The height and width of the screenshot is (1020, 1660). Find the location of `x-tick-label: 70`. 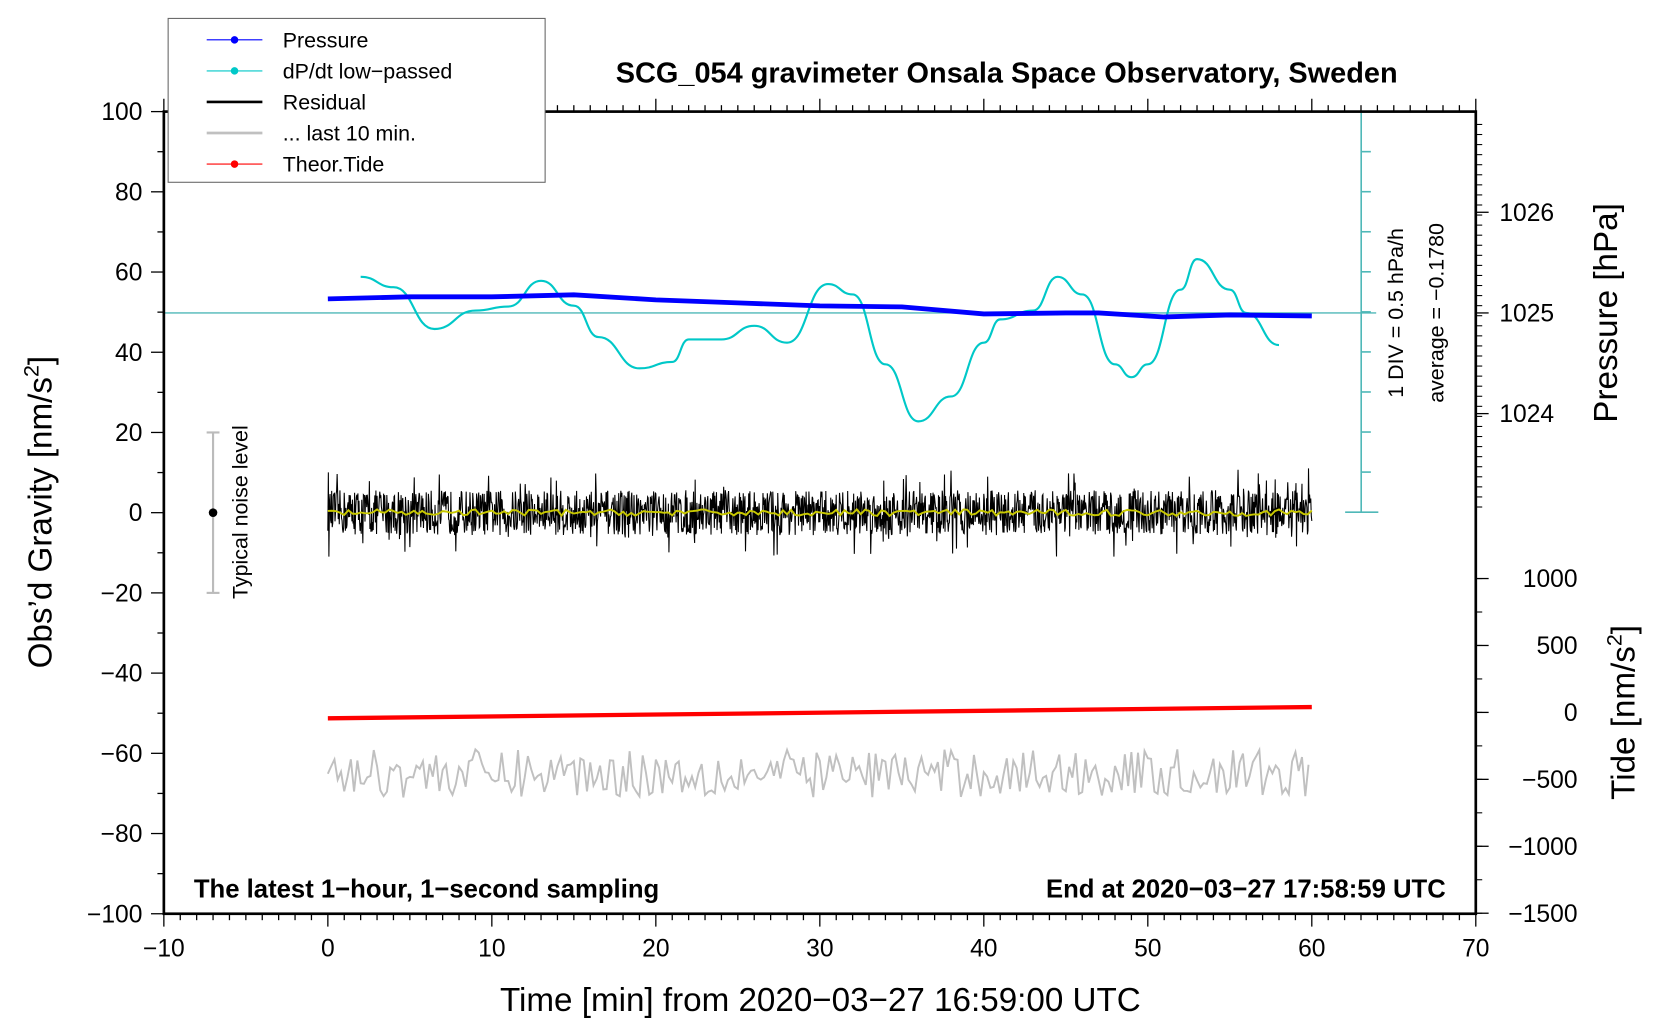

x-tick-label: 70 is located at coordinates (1475, 949).